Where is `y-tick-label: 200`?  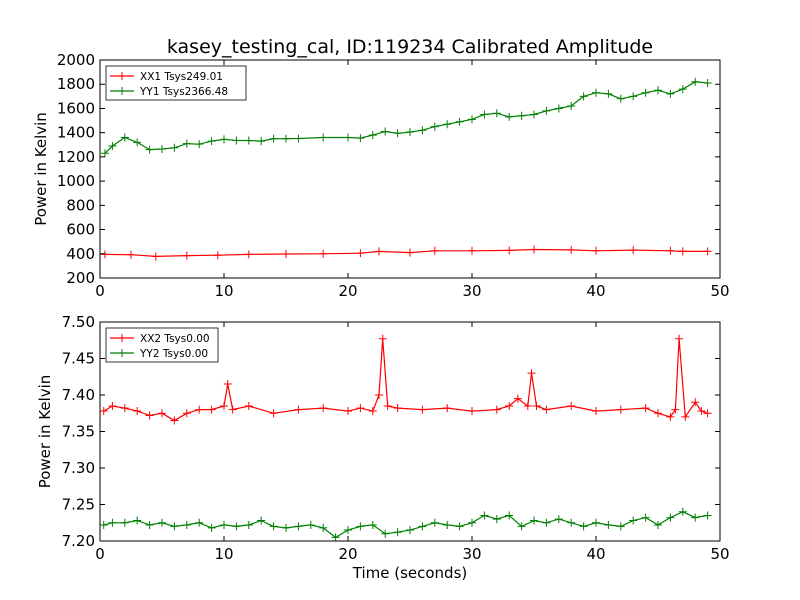 y-tick-label: 200 is located at coordinates (80, 278).